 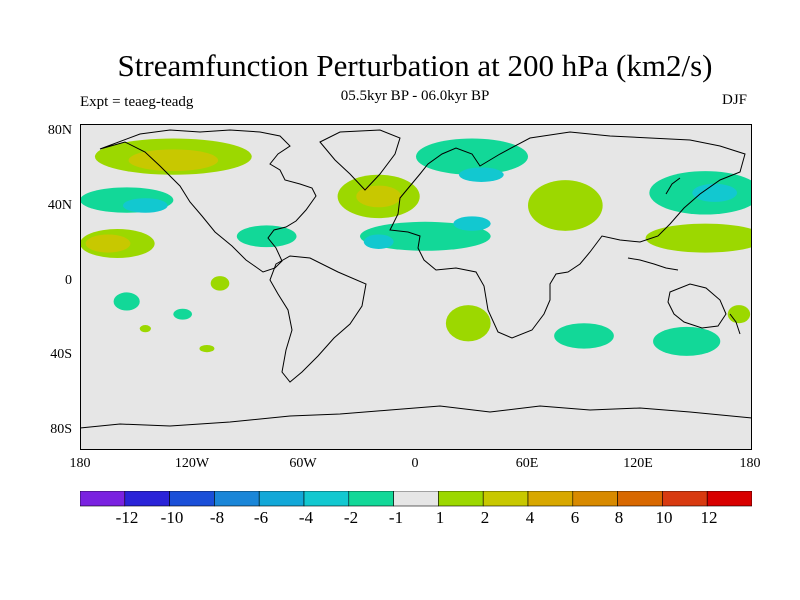 I want to click on anomaly-australia-negative, so click(x=687, y=341).